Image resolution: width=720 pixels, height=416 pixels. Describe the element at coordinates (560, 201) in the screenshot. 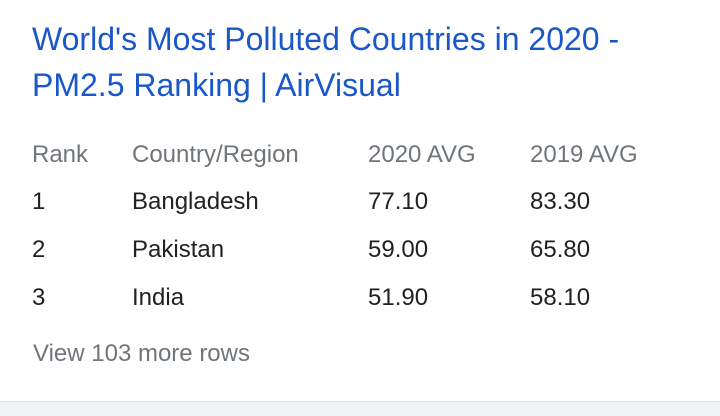

I see `table-cell: 83.30` at that location.